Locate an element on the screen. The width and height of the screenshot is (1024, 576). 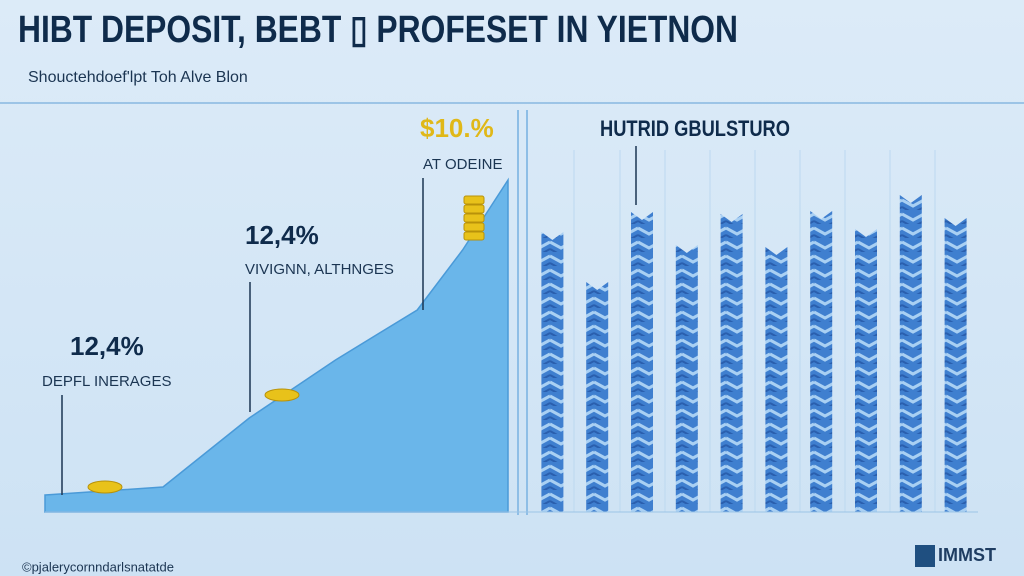
chart-title: HUTRID GBULSTURO is located at coordinates (695, 128).